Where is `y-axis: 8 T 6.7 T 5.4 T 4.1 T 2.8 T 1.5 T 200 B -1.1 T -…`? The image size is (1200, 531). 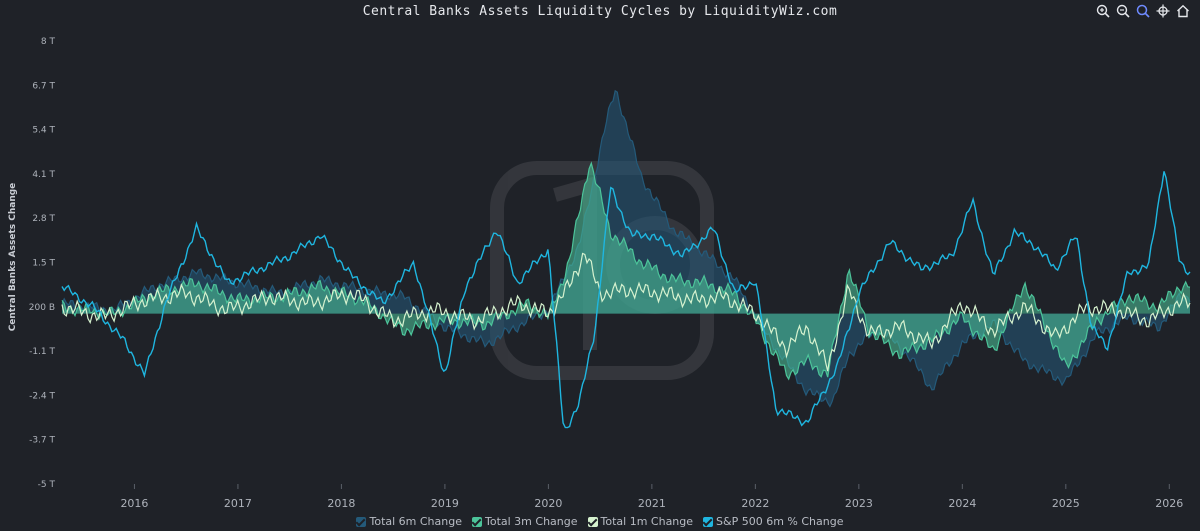
y-axis: 8 T 6.7 T 5.4 T 4.1 T 2.8 T 1.5 T 200 B -1.1 T -… is located at coordinates (42, 263).